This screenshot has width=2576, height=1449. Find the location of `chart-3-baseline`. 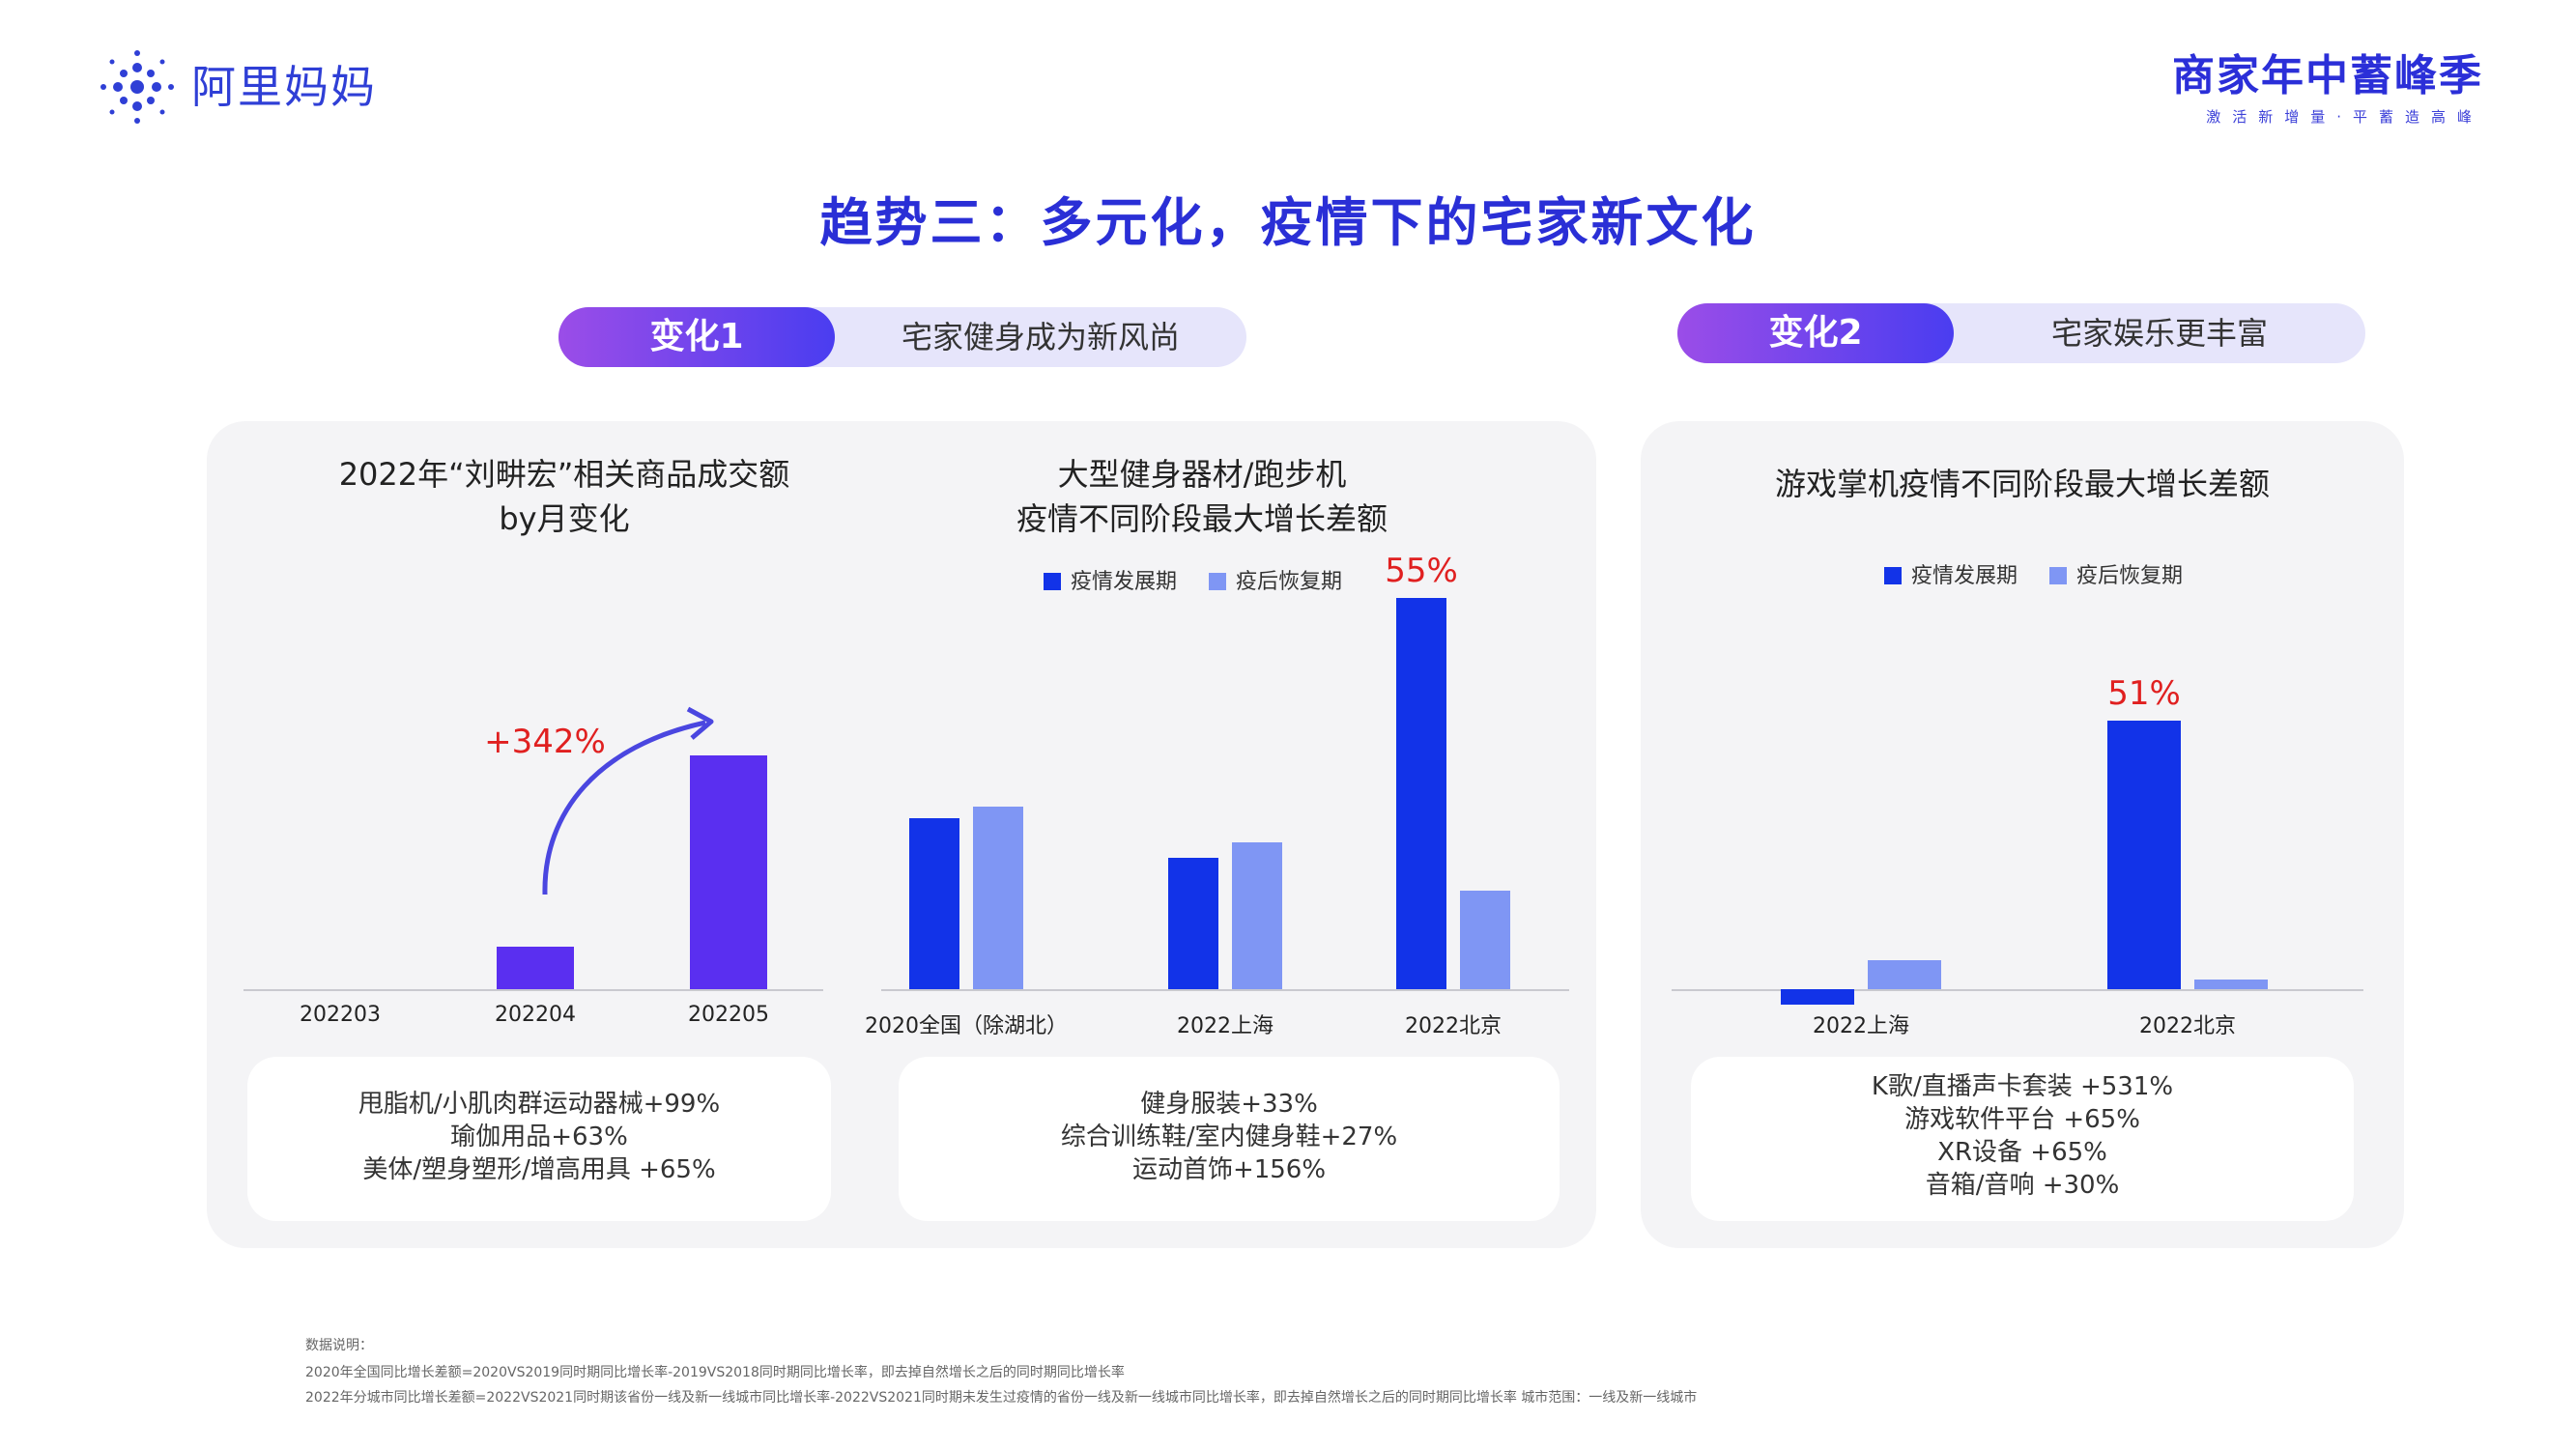

chart-3-baseline is located at coordinates (2018, 990).